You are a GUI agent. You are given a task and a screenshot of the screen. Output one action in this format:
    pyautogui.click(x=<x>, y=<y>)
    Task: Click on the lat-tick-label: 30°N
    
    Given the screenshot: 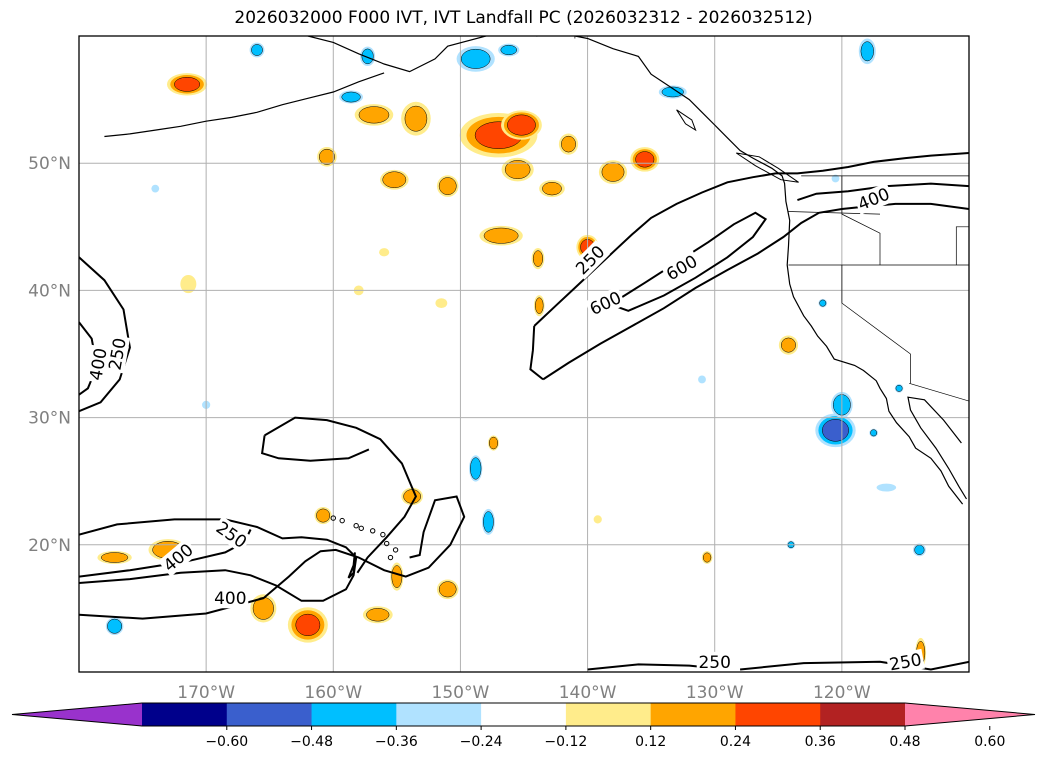 What is the action you would take?
    pyautogui.click(x=49, y=419)
    